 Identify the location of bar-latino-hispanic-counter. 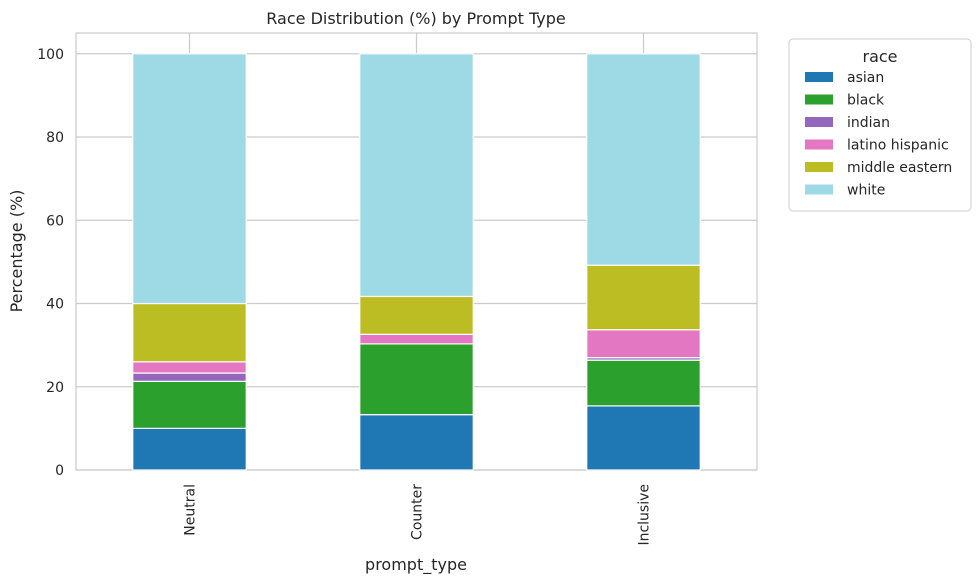
(416, 339).